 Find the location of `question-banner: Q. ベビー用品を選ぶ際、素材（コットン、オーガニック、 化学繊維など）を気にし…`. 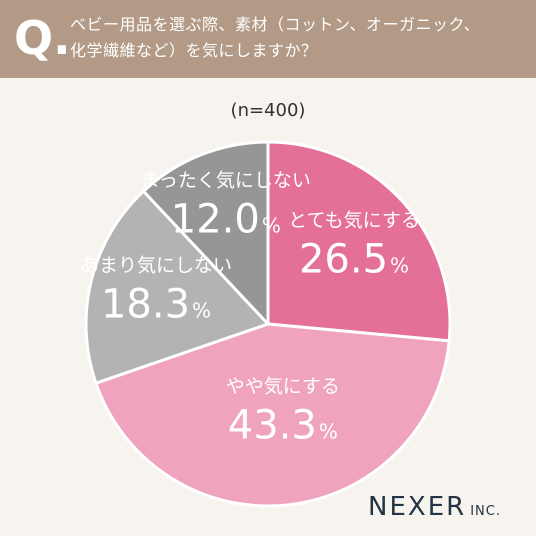

question-banner: Q. ベビー用品を選ぶ際、素材（コットン、オーガニック、 化学繊維など）を気にし… is located at coordinates (268, 39).